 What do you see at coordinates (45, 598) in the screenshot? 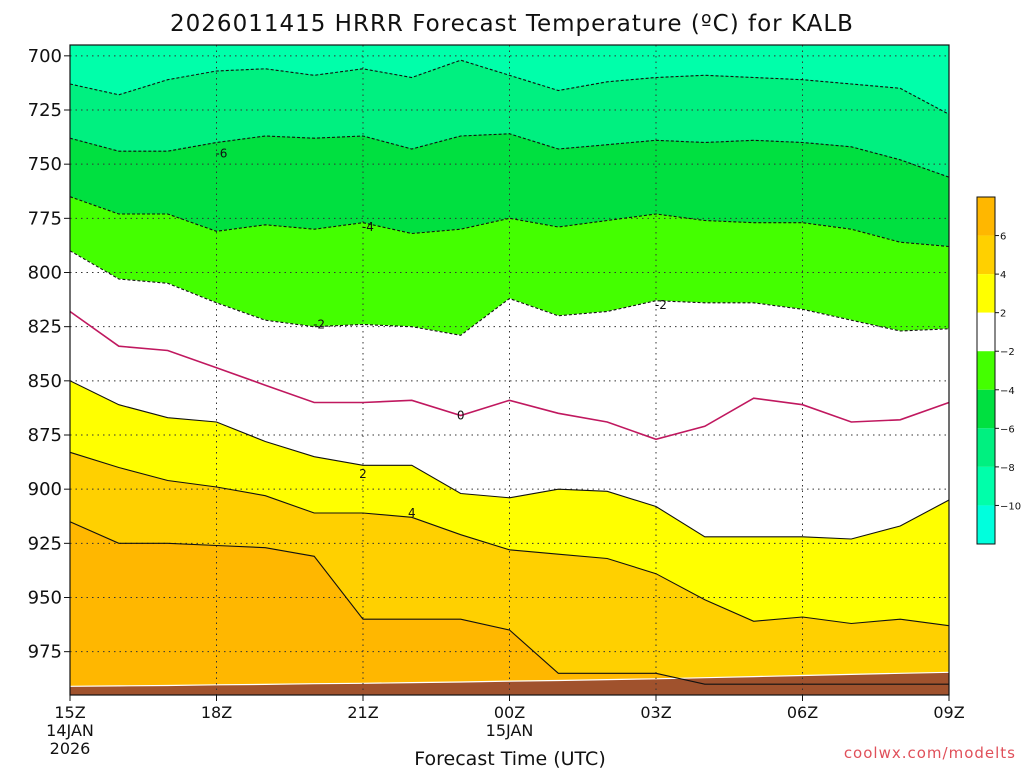
I see `y-tick-label: 950` at bounding box center [45, 598].